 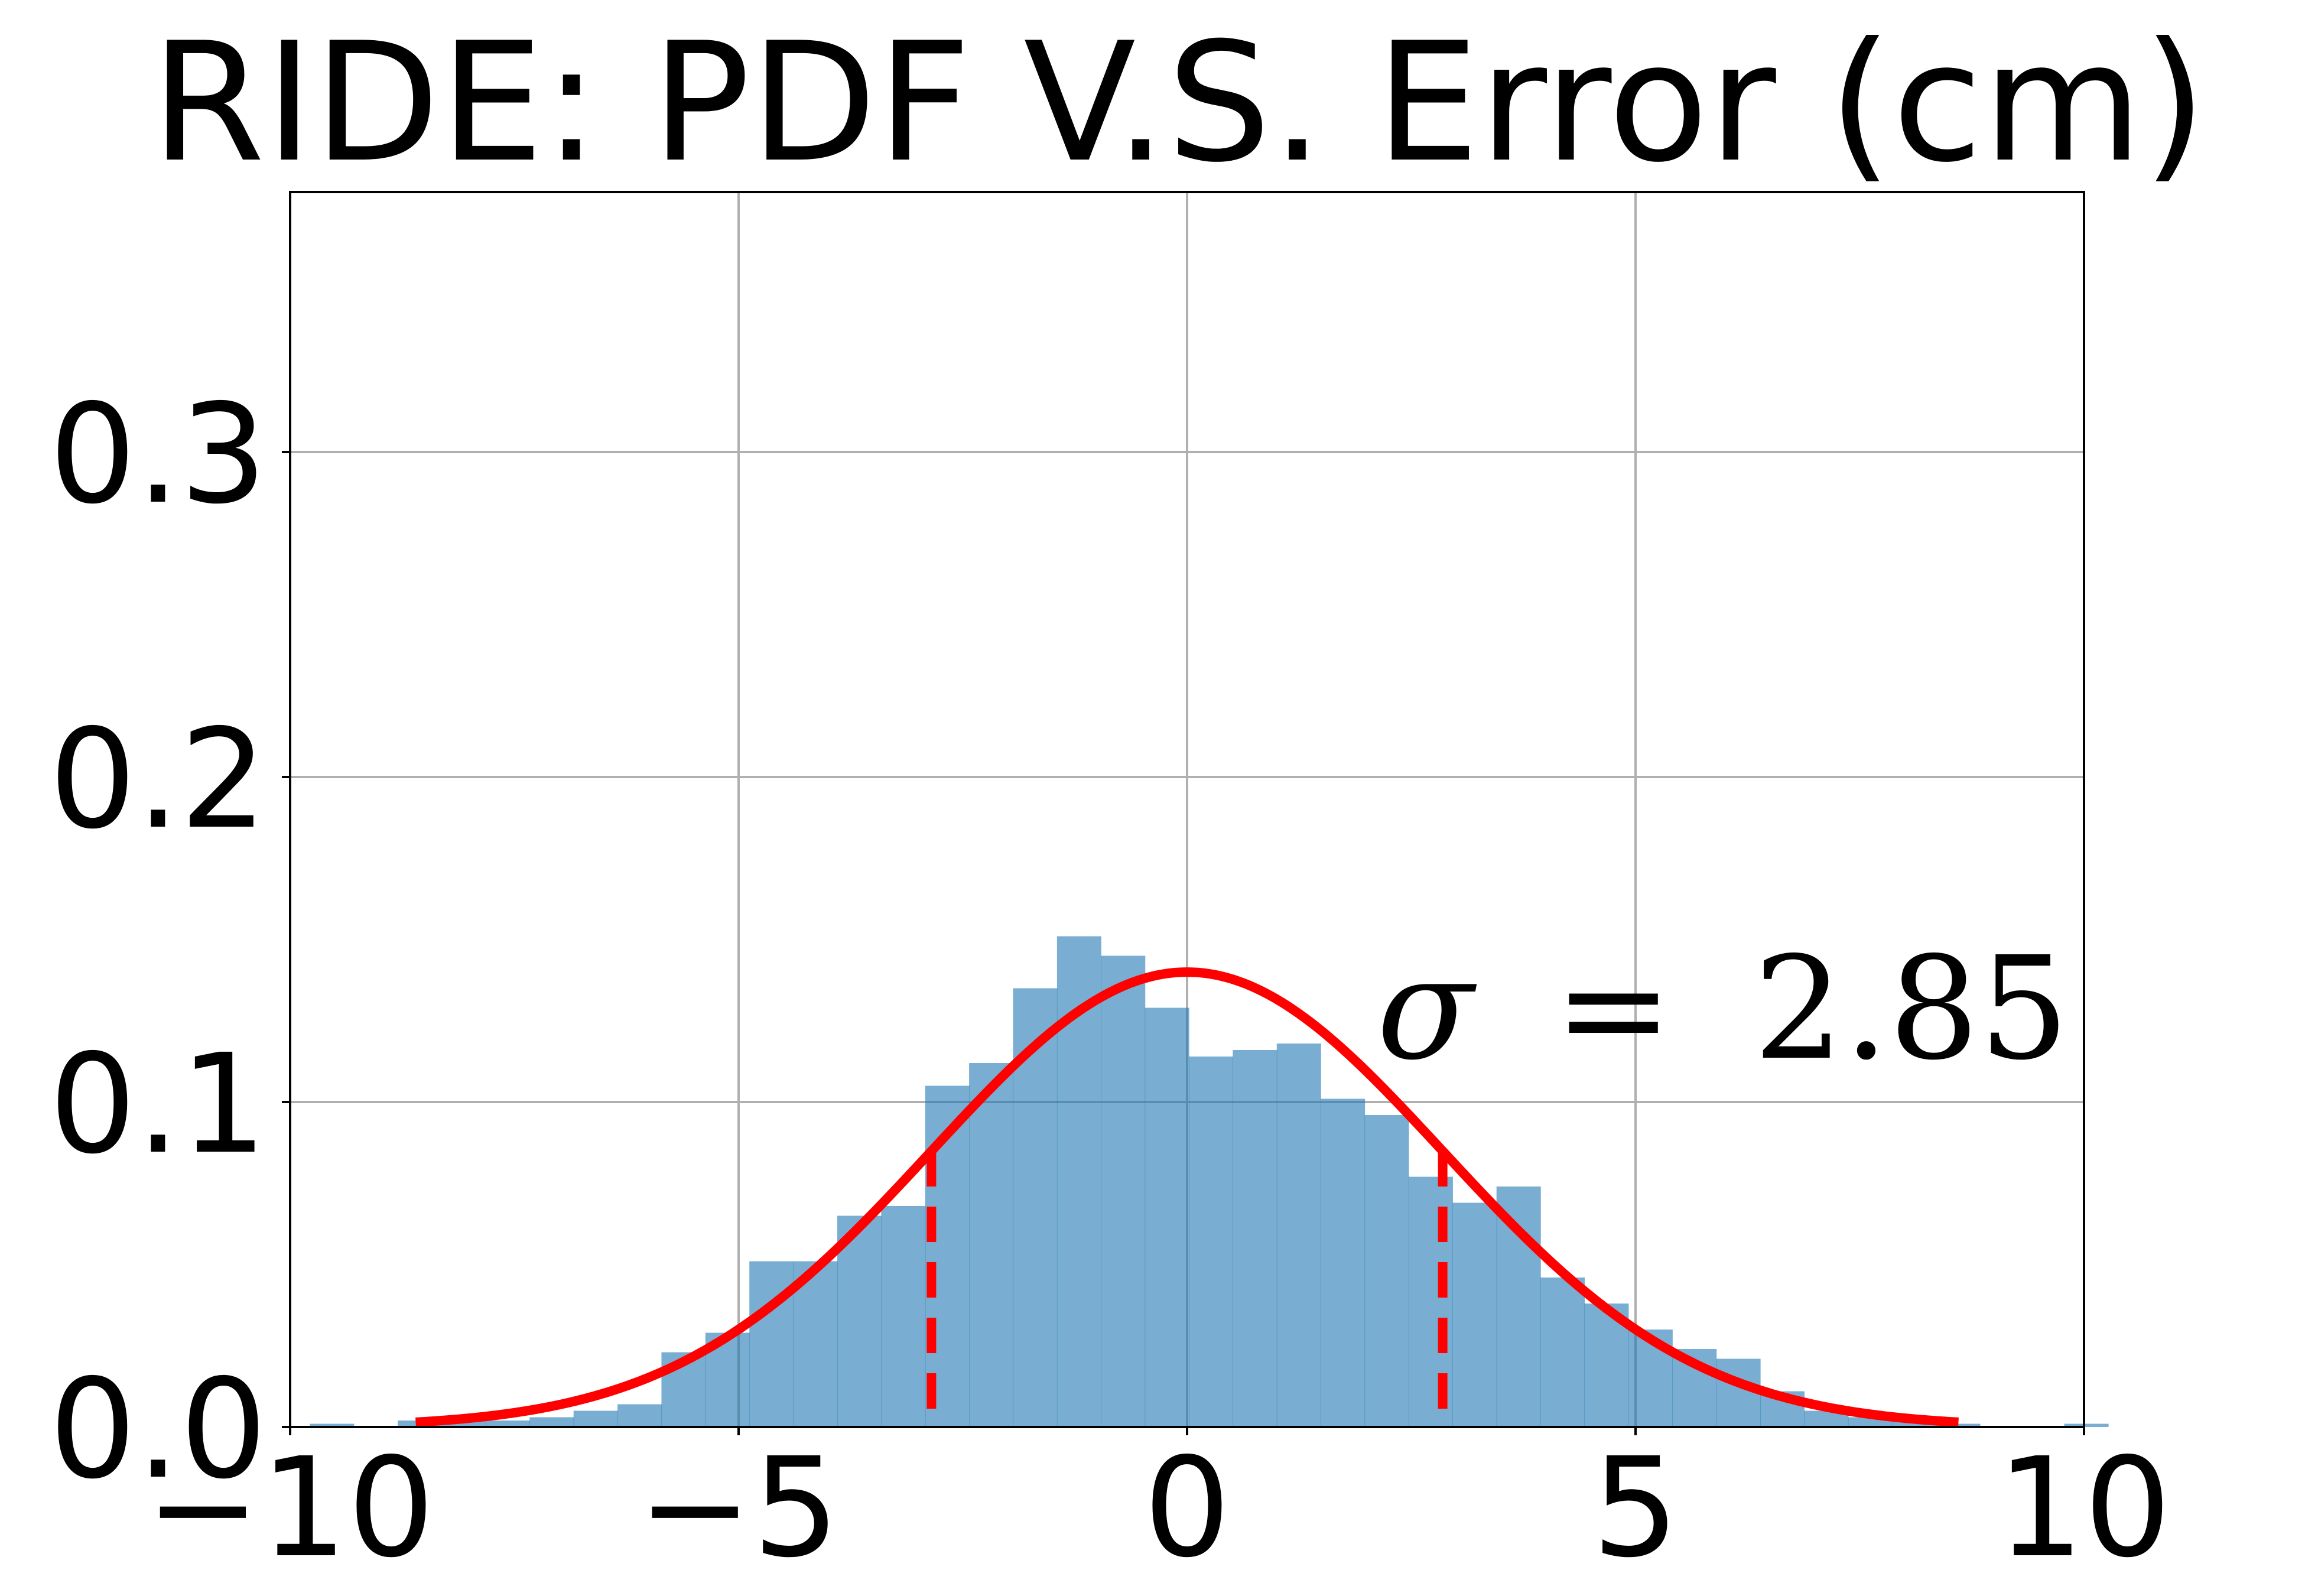 What do you see at coordinates (290, 1508) in the screenshot?
I see `x-tick-label: −10` at bounding box center [290, 1508].